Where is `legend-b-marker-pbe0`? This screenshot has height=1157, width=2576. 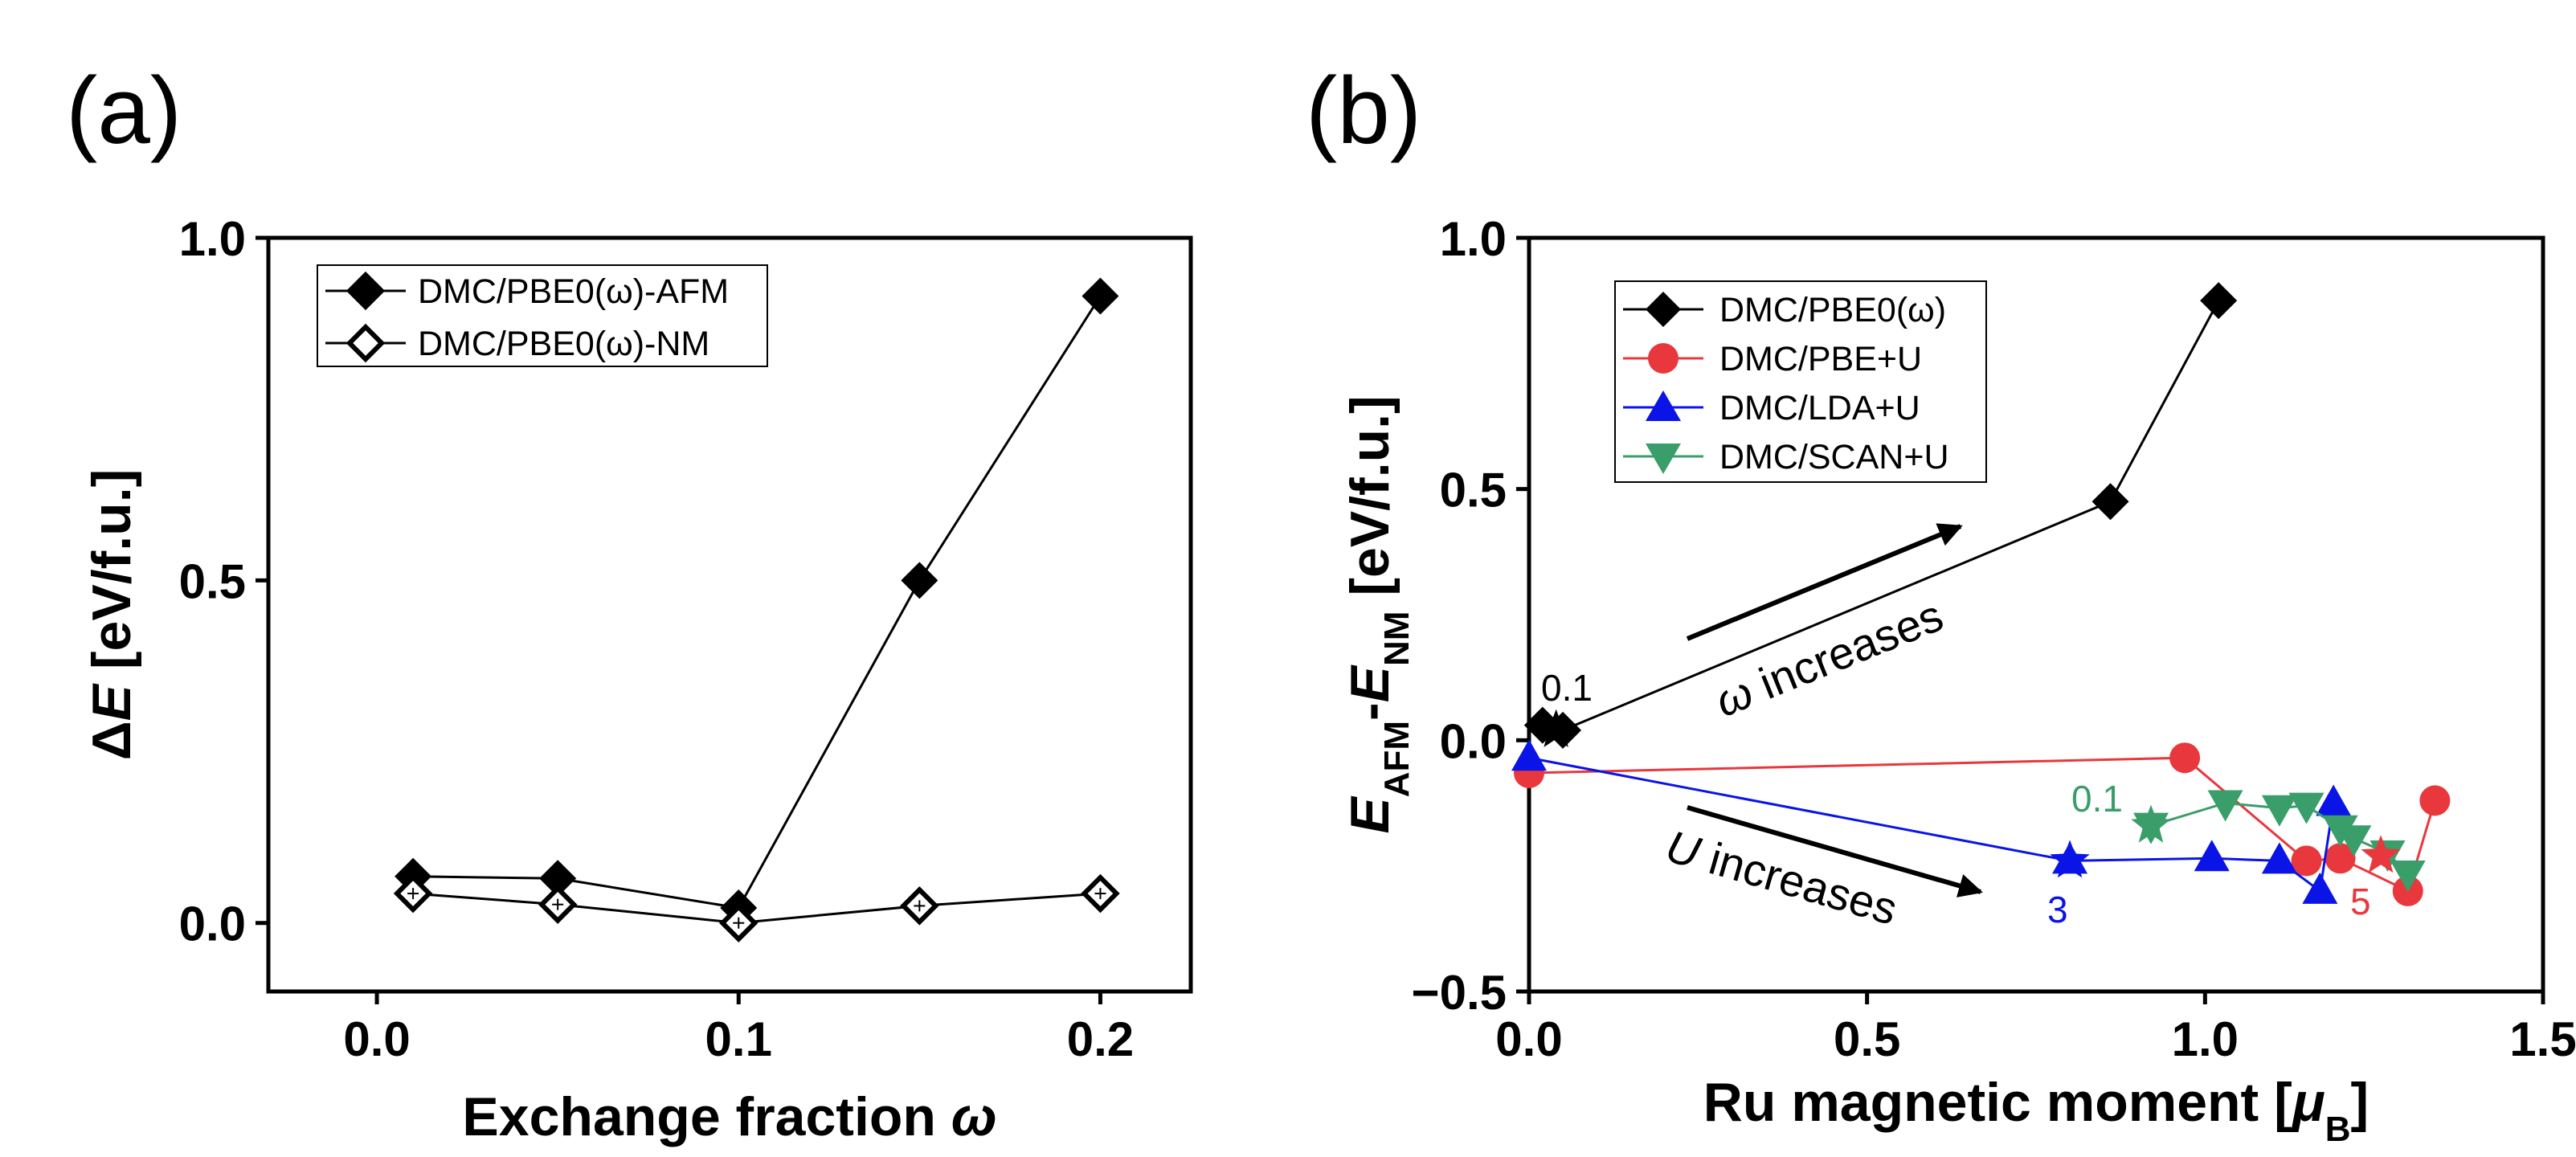 legend-b-marker-pbe0 is located at coordinates (1664, 309).